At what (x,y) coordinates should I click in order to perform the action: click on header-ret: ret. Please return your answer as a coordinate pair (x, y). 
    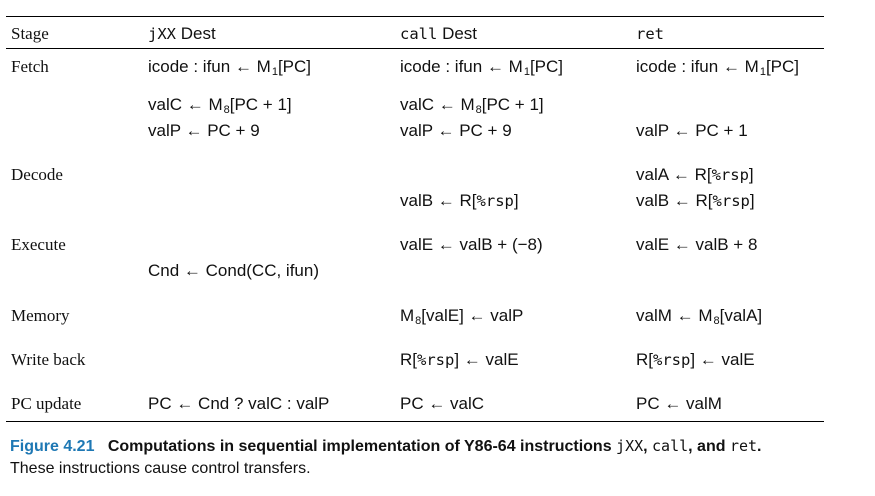
    Looking at the image, I should click on (650, 34).